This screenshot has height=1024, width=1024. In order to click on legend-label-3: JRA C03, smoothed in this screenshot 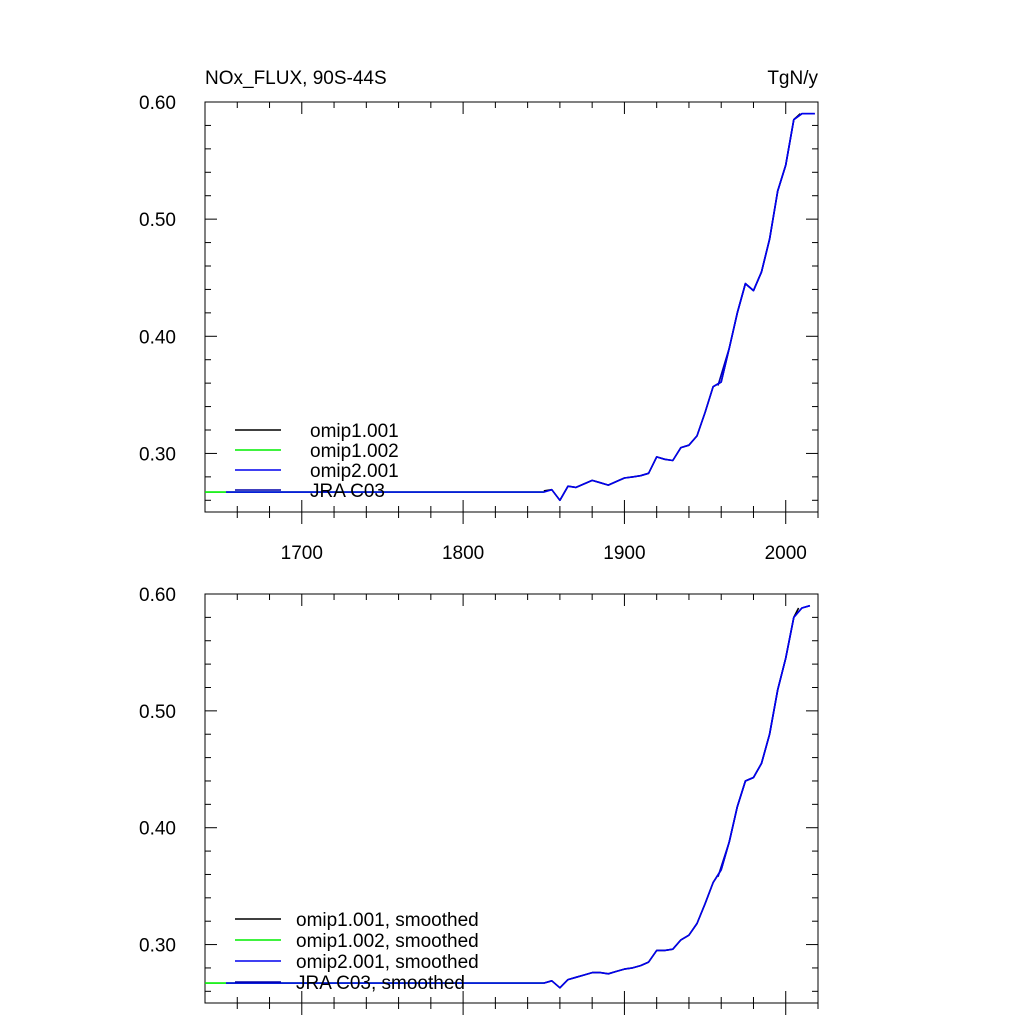, I will do `click(380, 983)`.